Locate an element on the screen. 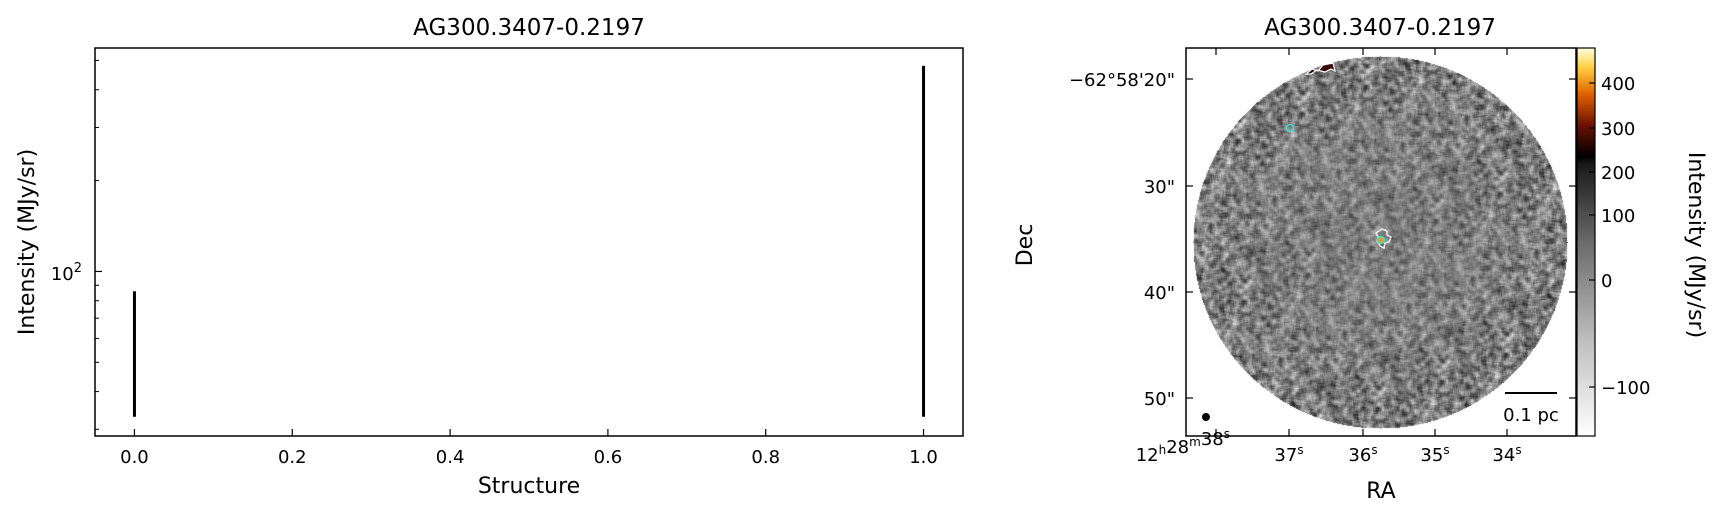 The height and width of the screenshot is (520, 1719). x-tick-label: 0.4 is located at coordinates (450, 457).